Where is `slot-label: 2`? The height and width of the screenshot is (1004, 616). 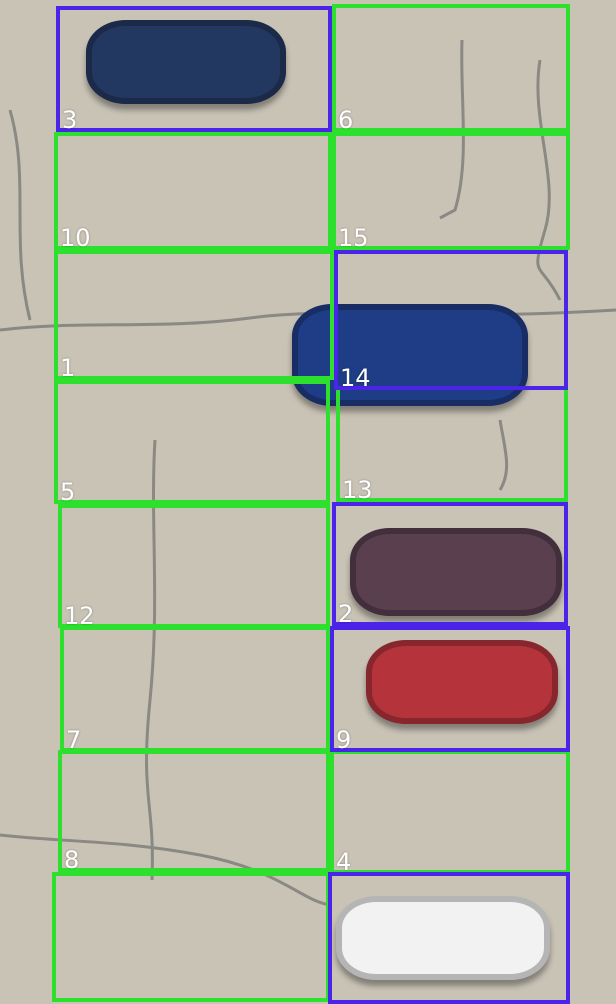
slot-label: 2 is located at coordinates (346, 614).